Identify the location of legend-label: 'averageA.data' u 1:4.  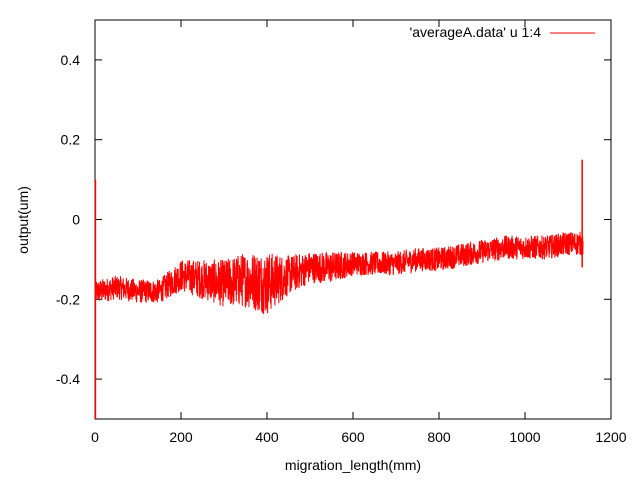
(476, 32).